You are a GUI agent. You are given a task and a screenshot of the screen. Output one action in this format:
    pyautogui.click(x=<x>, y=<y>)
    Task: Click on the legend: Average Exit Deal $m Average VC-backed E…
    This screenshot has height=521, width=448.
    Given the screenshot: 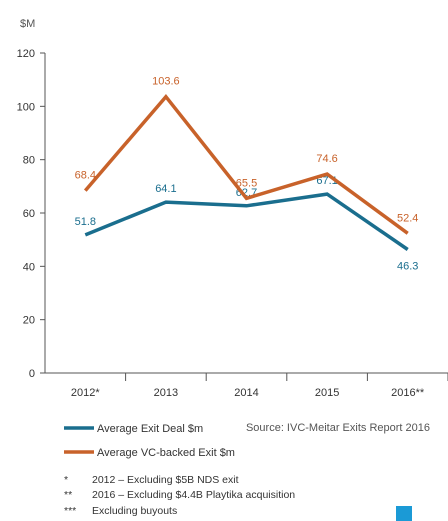 What is the action you would take?
    pyautogui.click(x=149, y=441)
    